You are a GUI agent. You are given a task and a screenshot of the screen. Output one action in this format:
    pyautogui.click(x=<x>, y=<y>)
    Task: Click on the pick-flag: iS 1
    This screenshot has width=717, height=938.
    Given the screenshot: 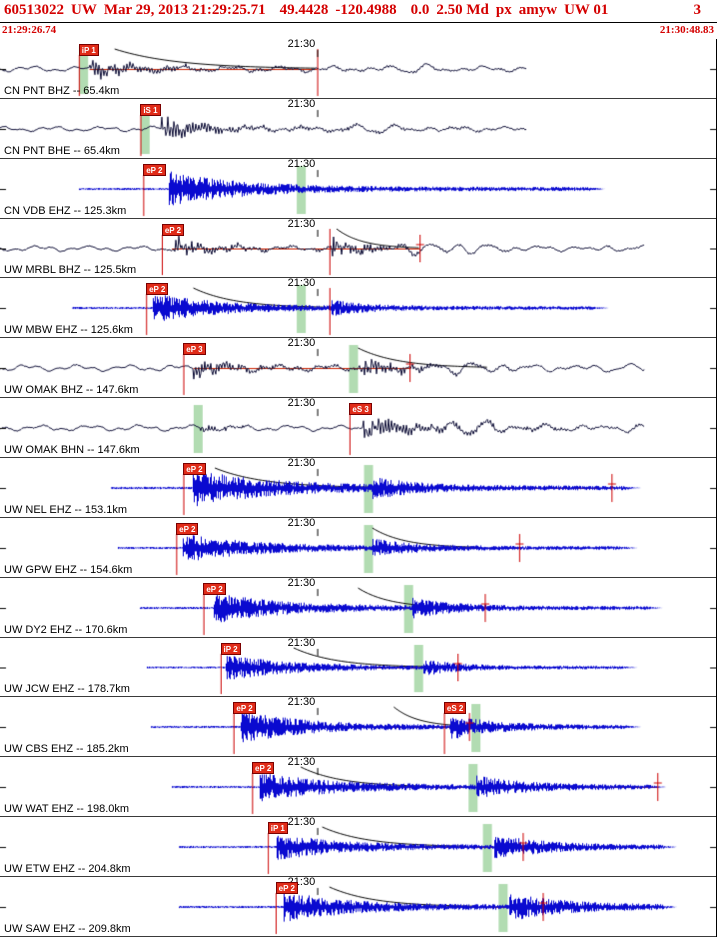 What is the action you would take?
    pyautogui.click(x=150, y=109)
    